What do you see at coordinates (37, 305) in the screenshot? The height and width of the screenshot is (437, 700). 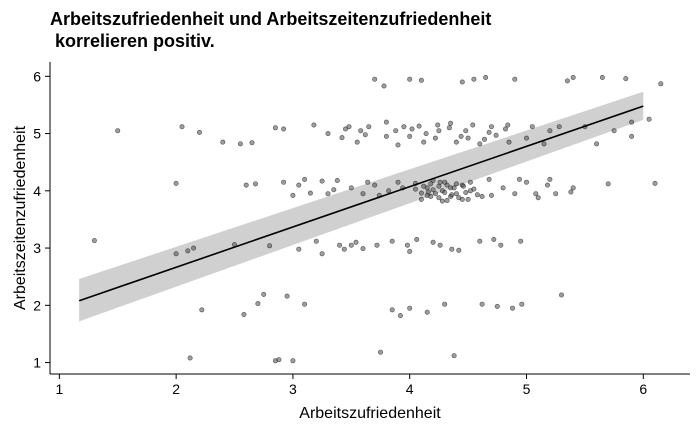 I see `y-tick-label: 2` at bounding box center [37, 305].